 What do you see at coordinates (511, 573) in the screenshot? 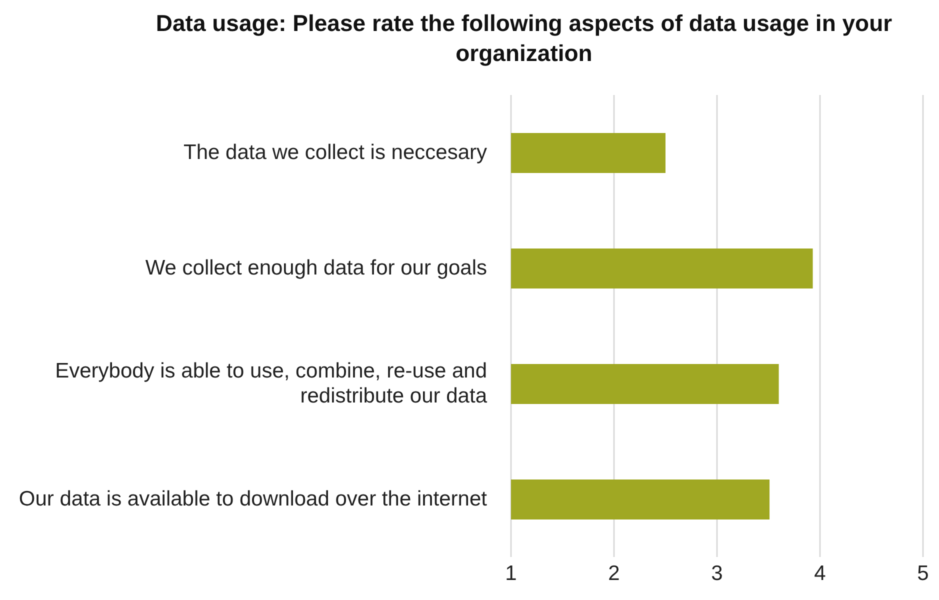
I see `x-tick-label: 1` at bounding box center [511, 573].